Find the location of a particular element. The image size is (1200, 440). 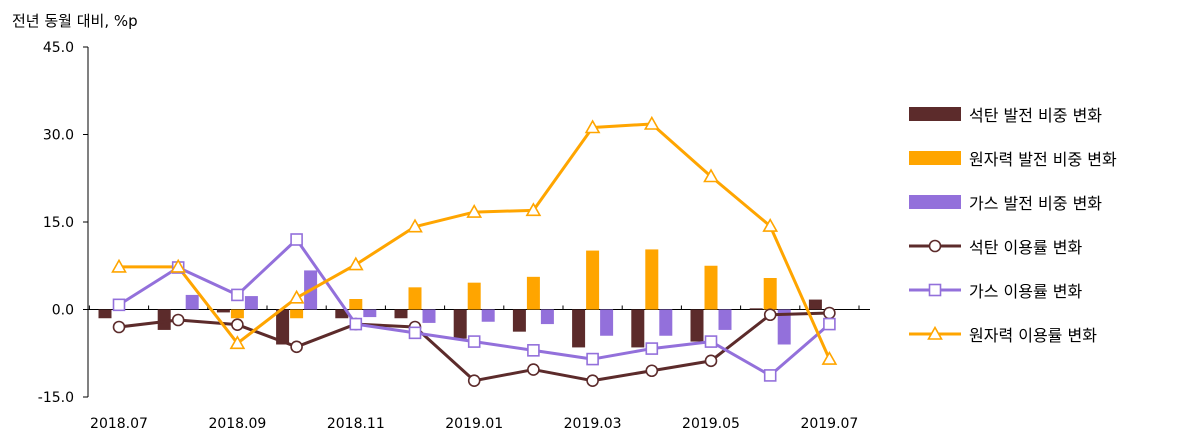

legend-label-nuclear-share: 원자력 발전 비중 변화 is located at coordinates (1043, 159).